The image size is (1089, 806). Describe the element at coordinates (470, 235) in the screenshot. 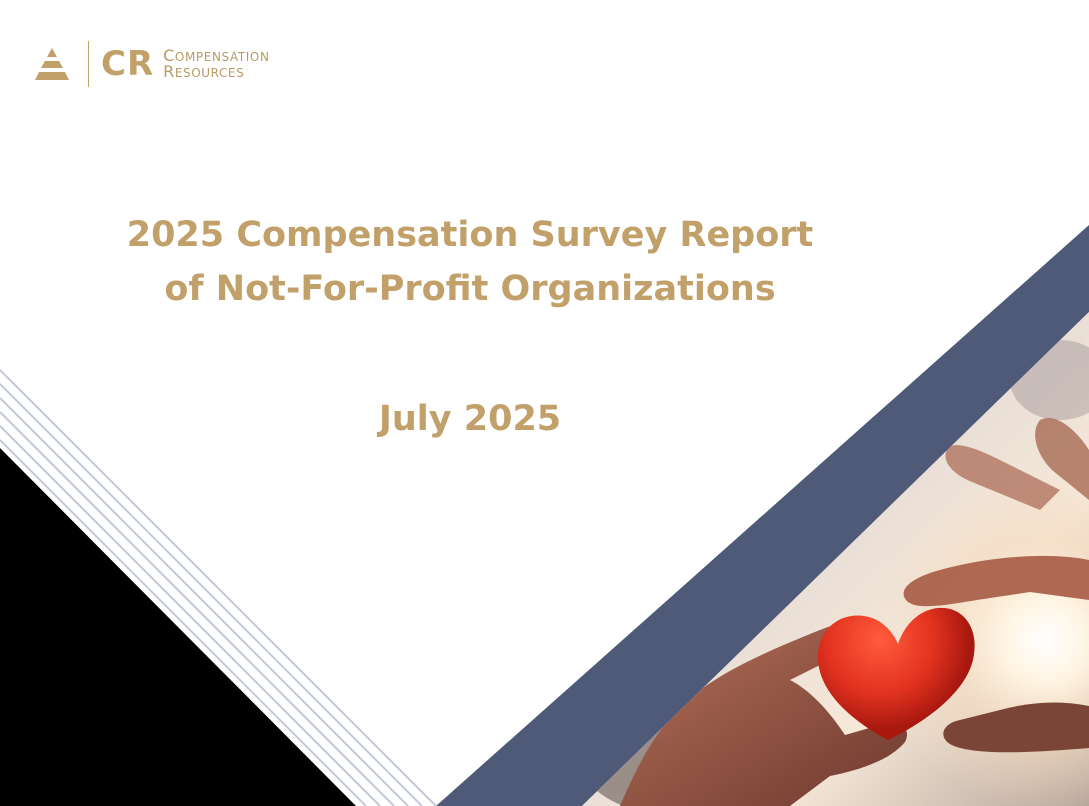

I see `report-title-line1: 2025 Compensation Survey Report` at that location.